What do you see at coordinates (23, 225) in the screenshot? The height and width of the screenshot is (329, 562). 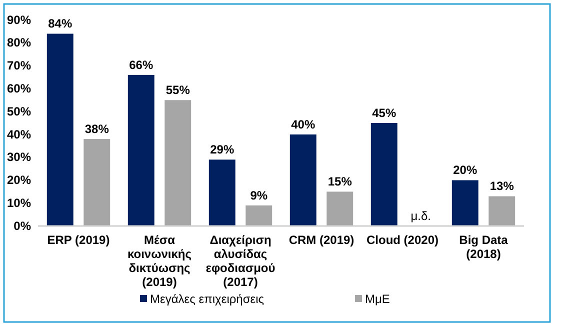 I see `y-tick-label: 0%` at bounding box center [23, 225].